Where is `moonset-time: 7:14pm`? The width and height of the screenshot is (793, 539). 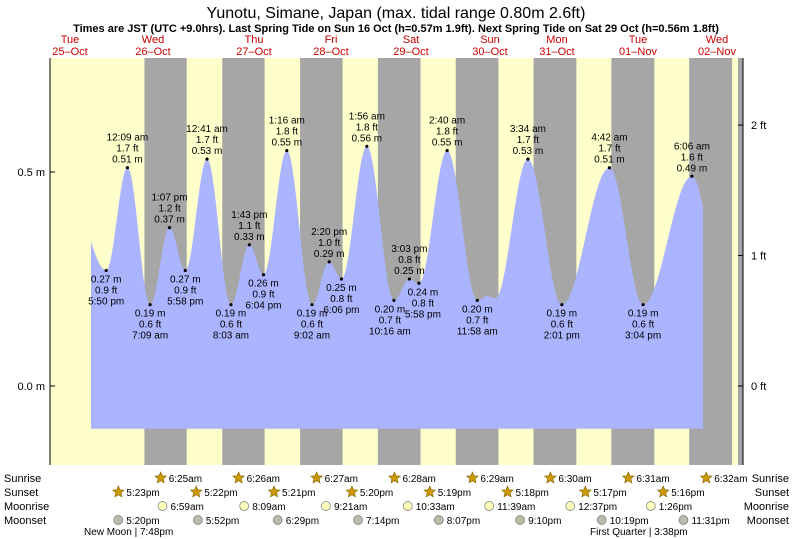
moonset-time: 7:14pm is located at coordinates (382, 521).